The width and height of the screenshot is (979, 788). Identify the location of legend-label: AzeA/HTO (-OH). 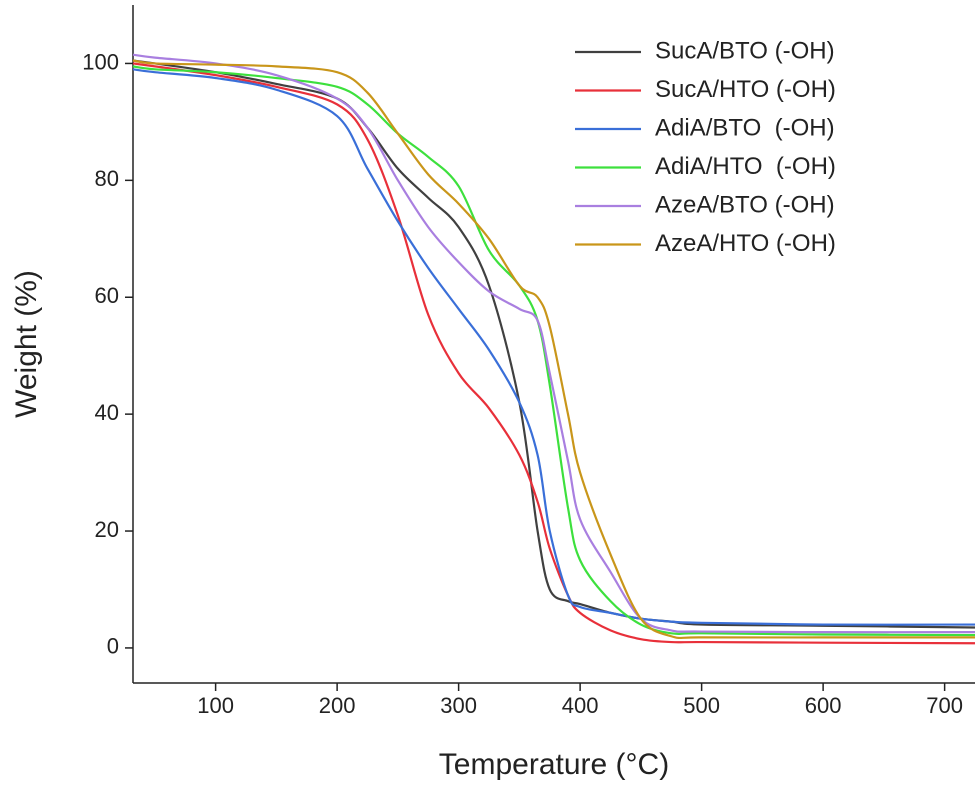
(745, 243).